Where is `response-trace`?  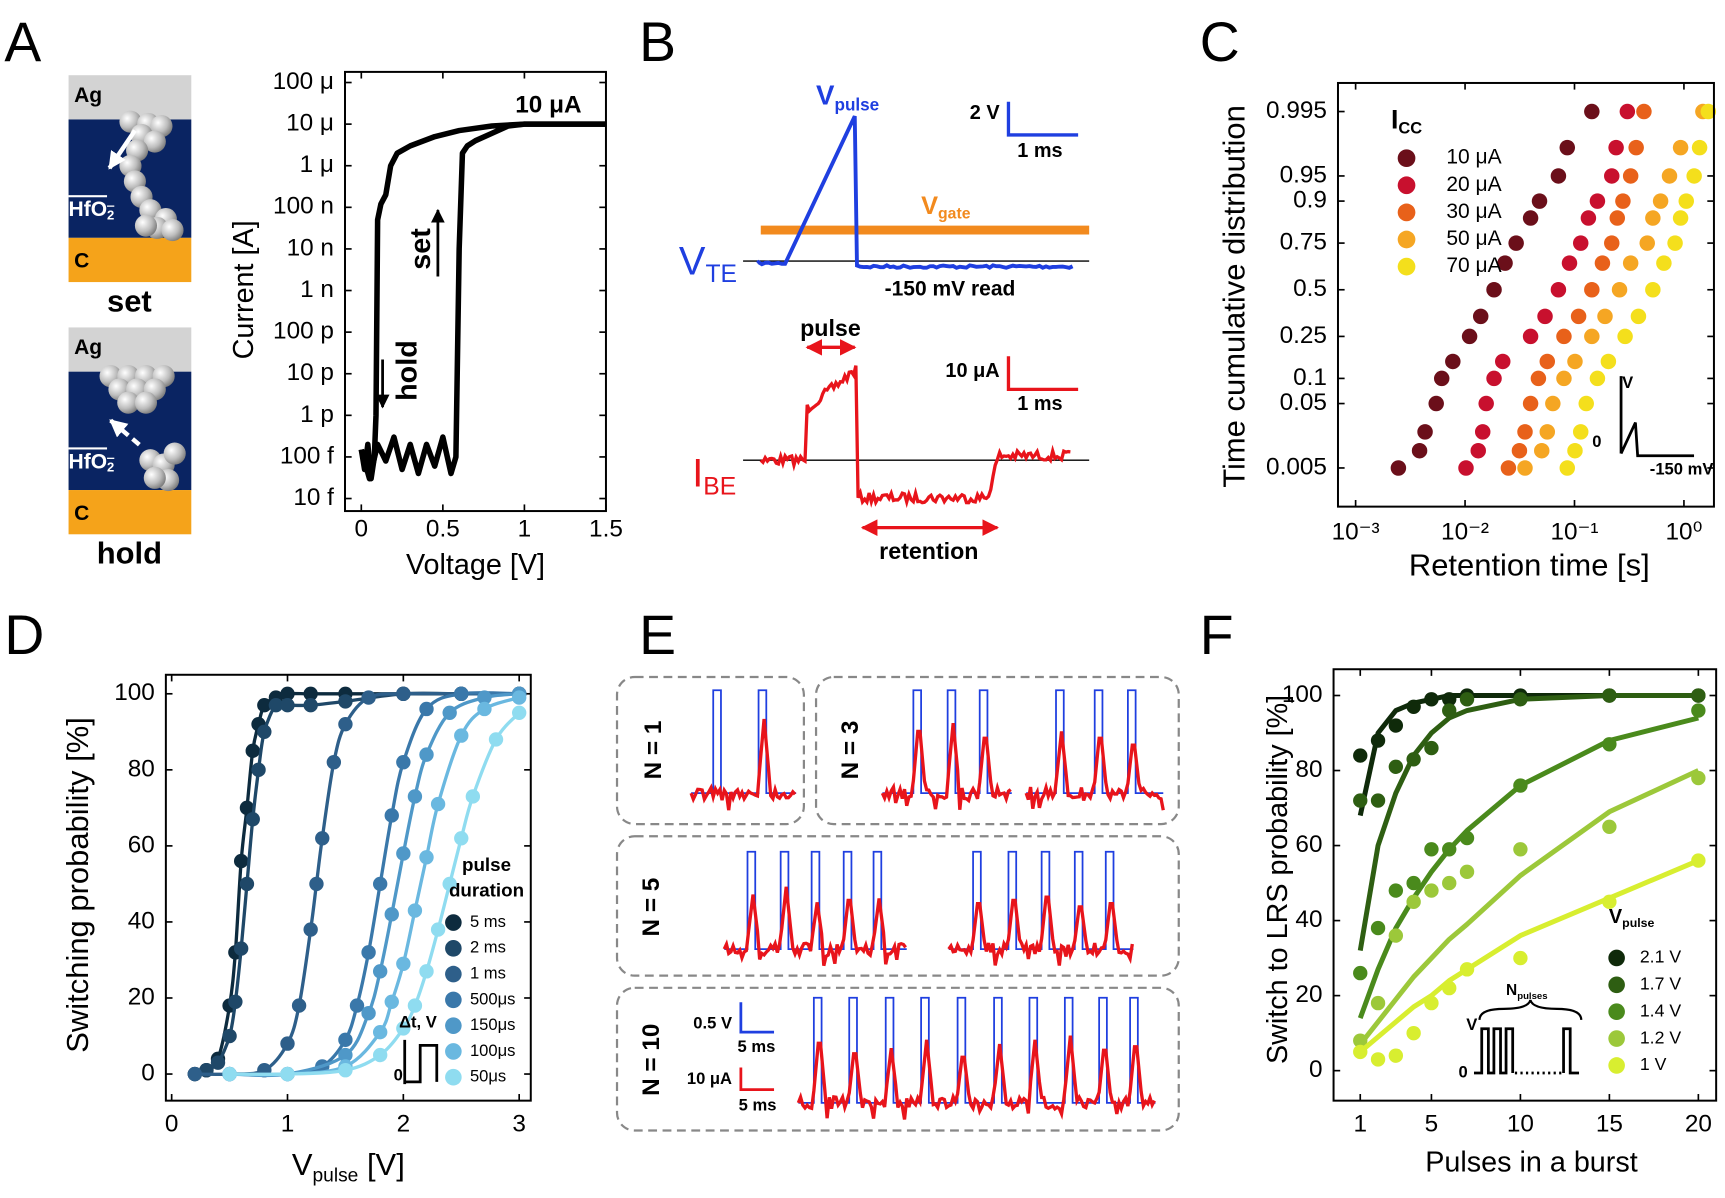 response-trace is located at coordinates (743, 764).